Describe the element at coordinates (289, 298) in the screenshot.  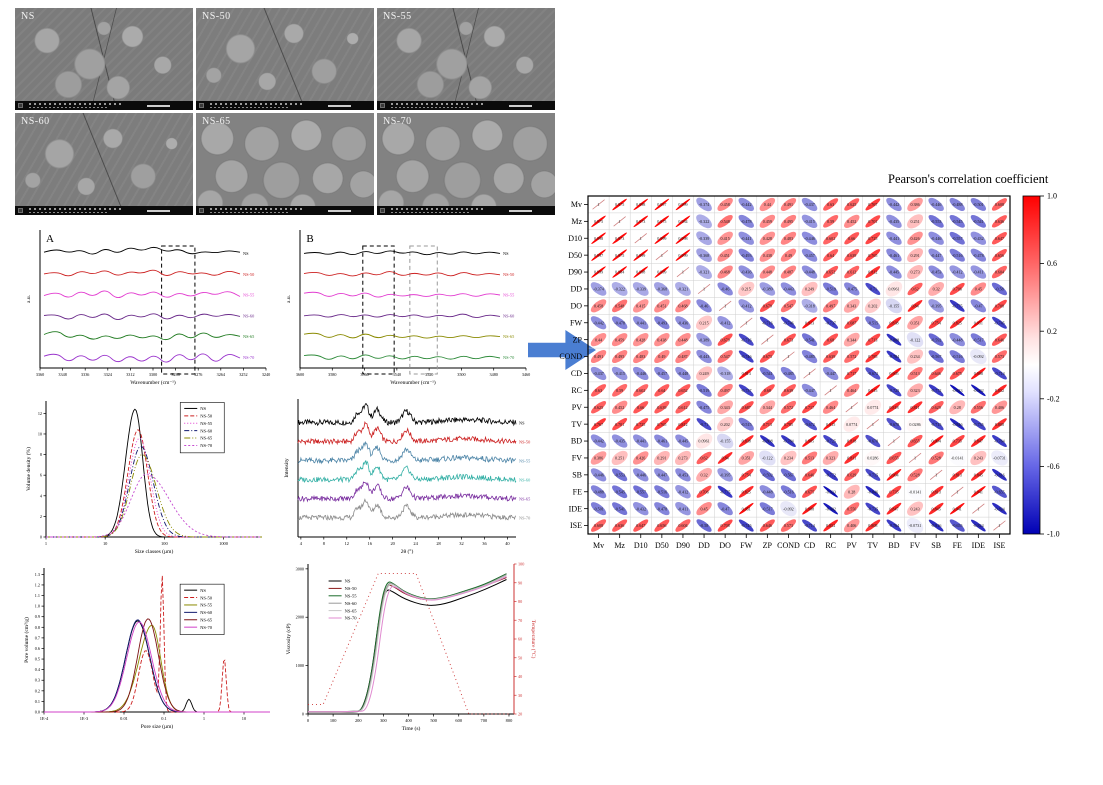
I see `y-axis-label: a.u.` at that location.